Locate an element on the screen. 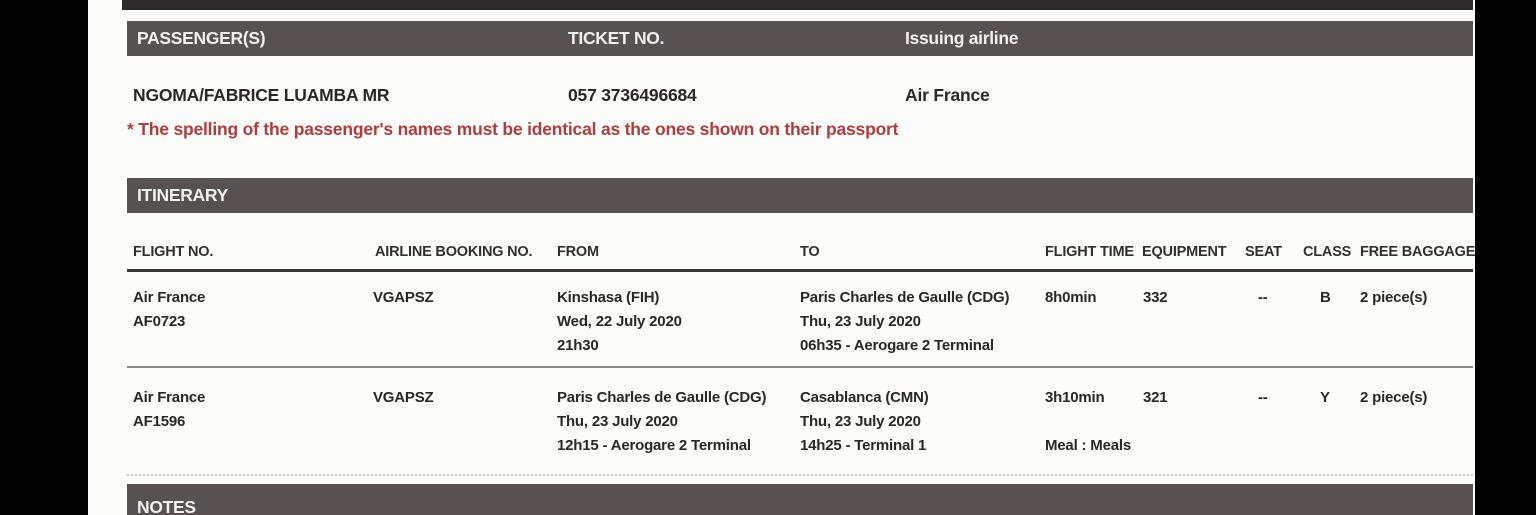 This screenshot has height=515, width=1536. row2-booking-no: VGAPSZ is located at coordinates (403, 397).